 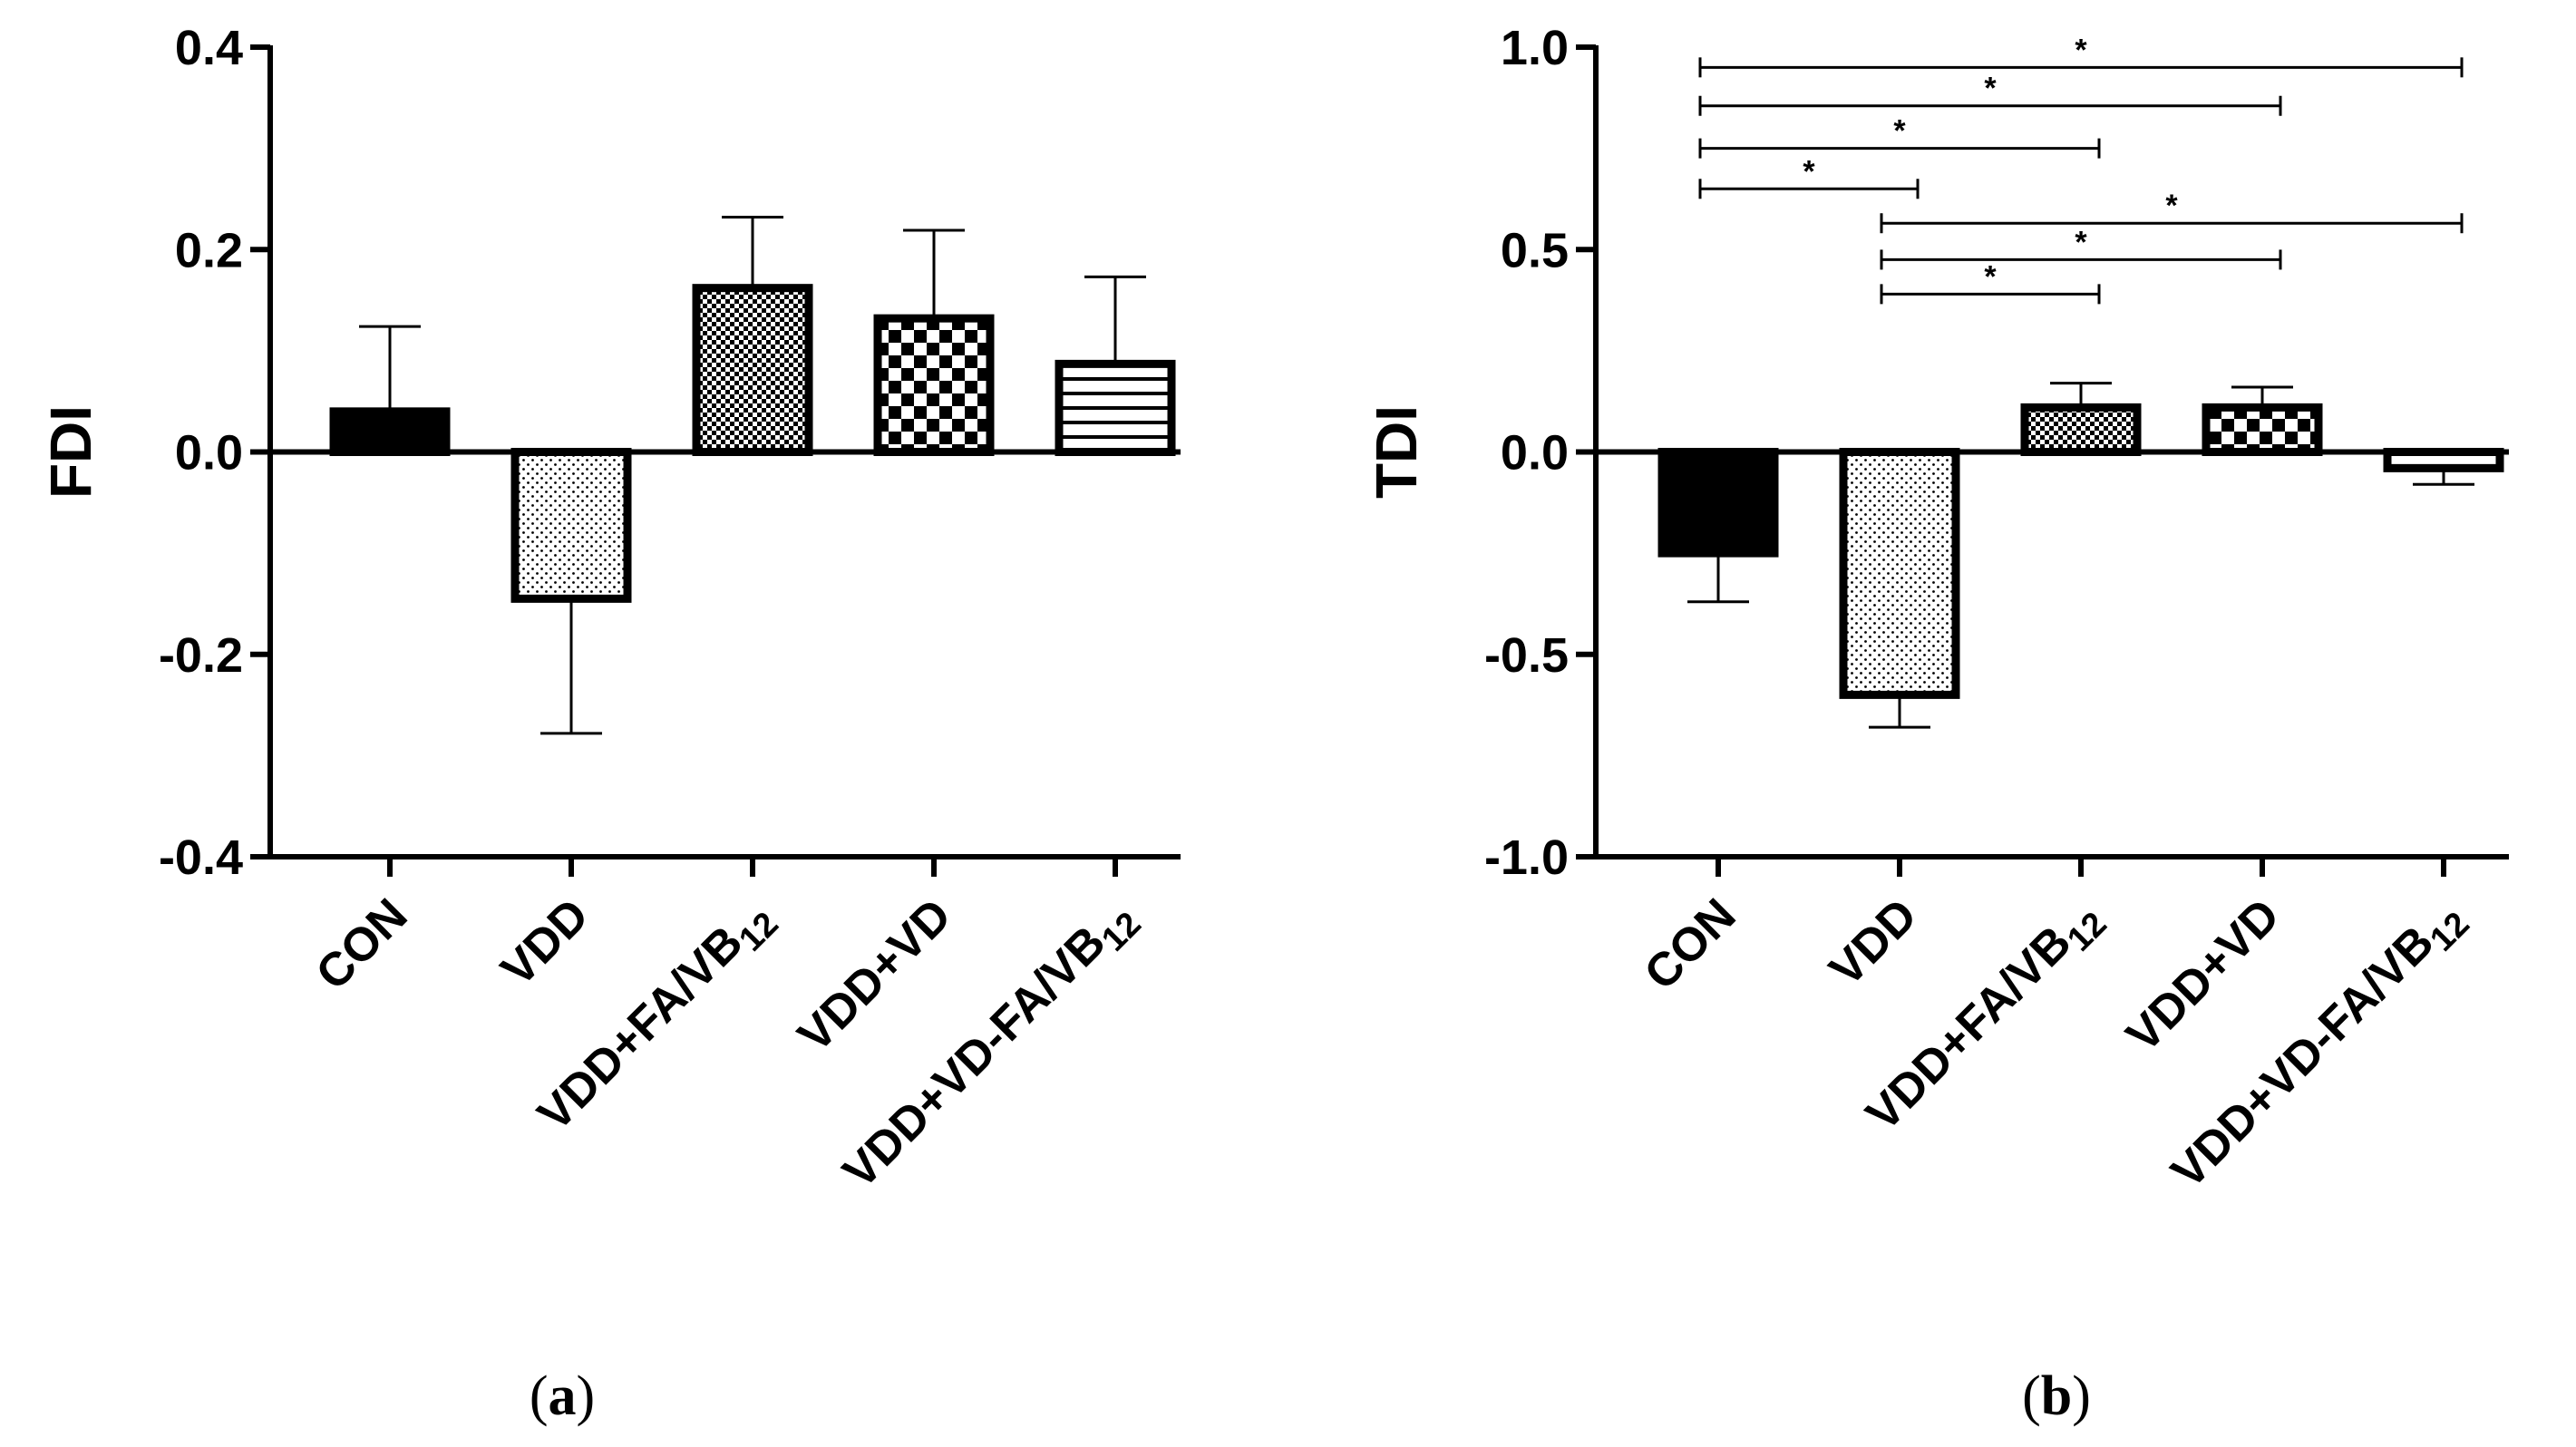 I want to click on panel-b-caption: (b), so click(x=2056, y=1396).